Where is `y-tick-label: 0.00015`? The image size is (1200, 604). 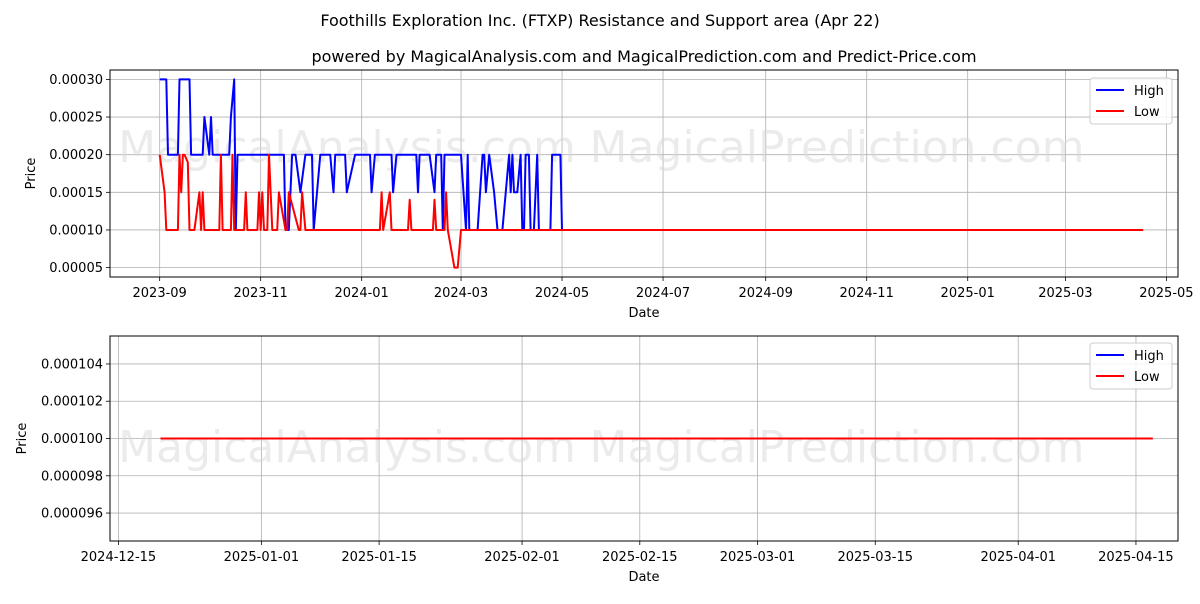 y-tick-label: 0.00015 is located at coordinates (76, 193).